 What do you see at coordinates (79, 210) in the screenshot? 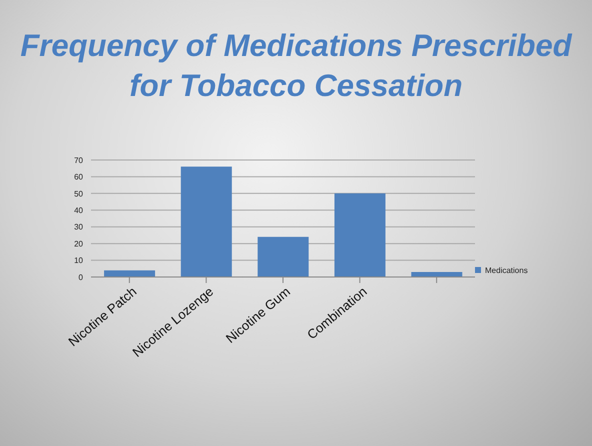
I see `y-tick-label: 40` at bounding box center [79, 210].